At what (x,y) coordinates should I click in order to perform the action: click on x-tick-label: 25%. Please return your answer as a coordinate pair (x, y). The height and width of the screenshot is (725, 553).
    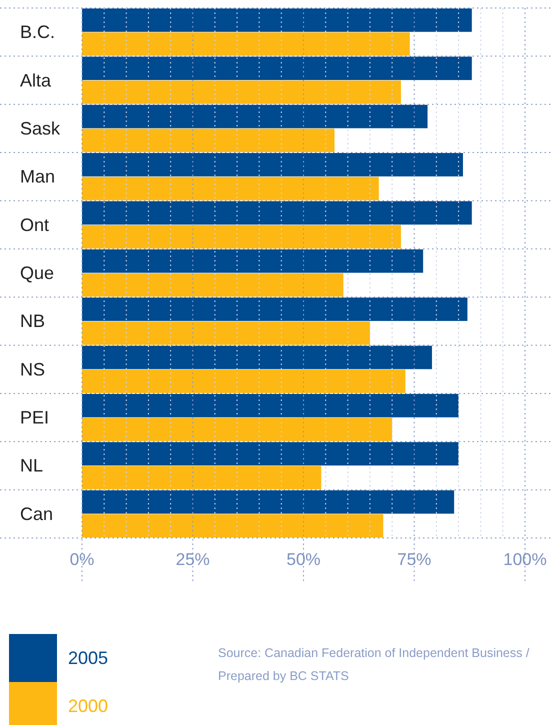
    Looking at the image, I should click on (193, 559).